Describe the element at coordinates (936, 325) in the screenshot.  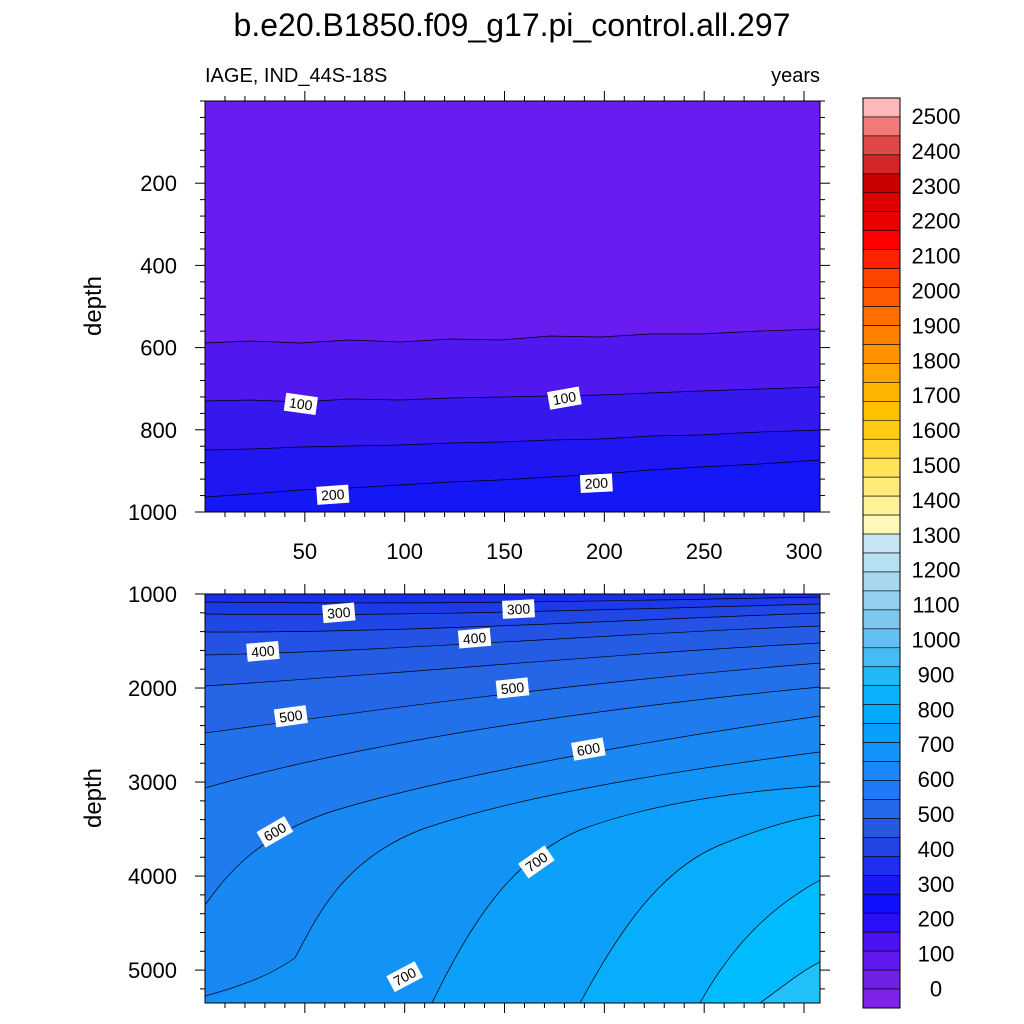
I see `colorbar-label: 1900` at that location.